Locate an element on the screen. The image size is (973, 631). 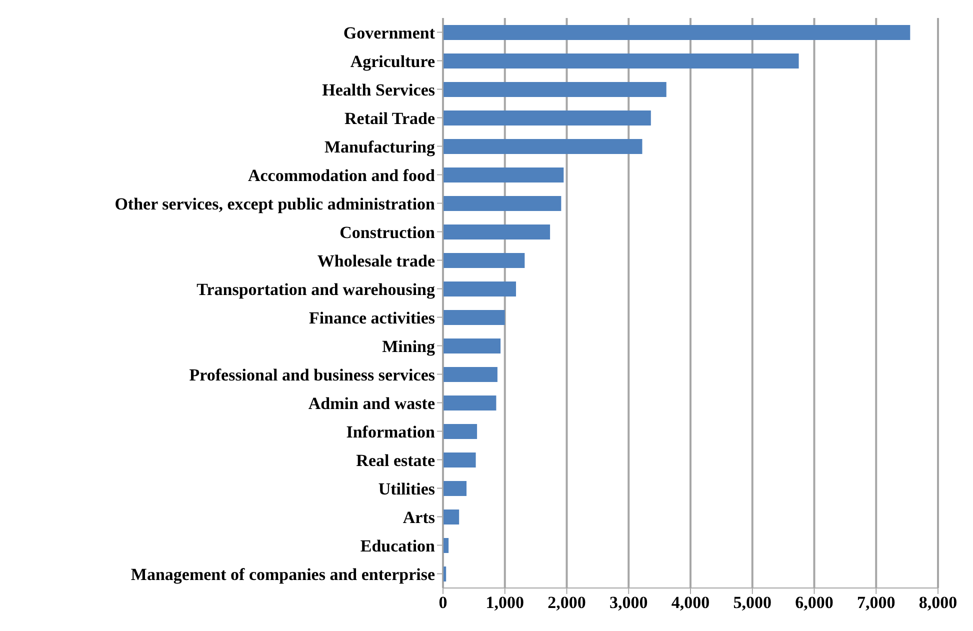
y-tick-label: Government is located at coordinates (389, 32).